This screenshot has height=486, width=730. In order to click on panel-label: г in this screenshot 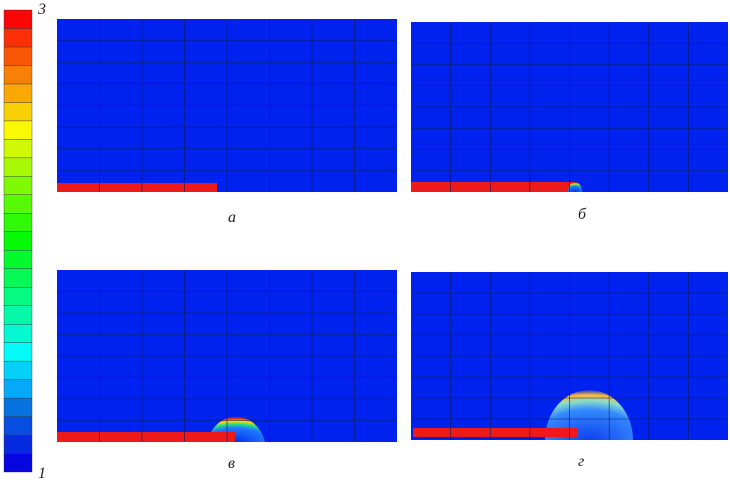, I will do `click(581, 461)`.